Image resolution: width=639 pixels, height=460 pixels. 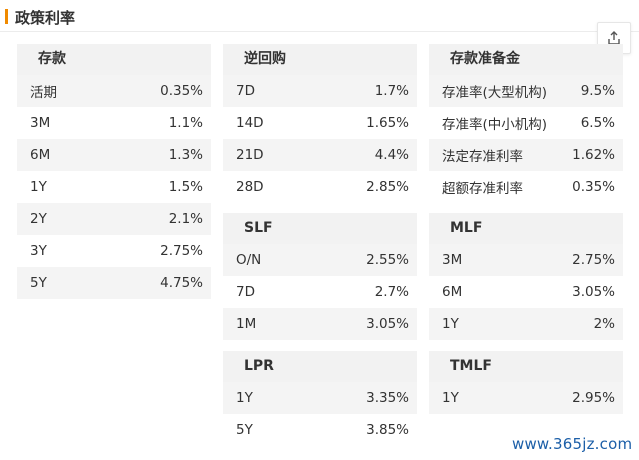 What do you see at coordinates (185, 187) in the screenshot?
I see `row-value: 1.5%` at bounding box center [185, 187].